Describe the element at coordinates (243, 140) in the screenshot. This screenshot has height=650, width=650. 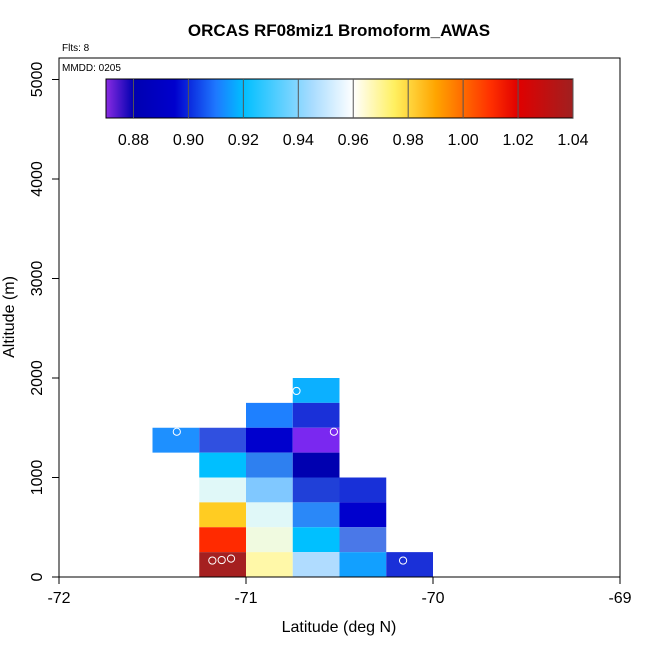
I see `colorbar-tick-label: 0.92` at that location.